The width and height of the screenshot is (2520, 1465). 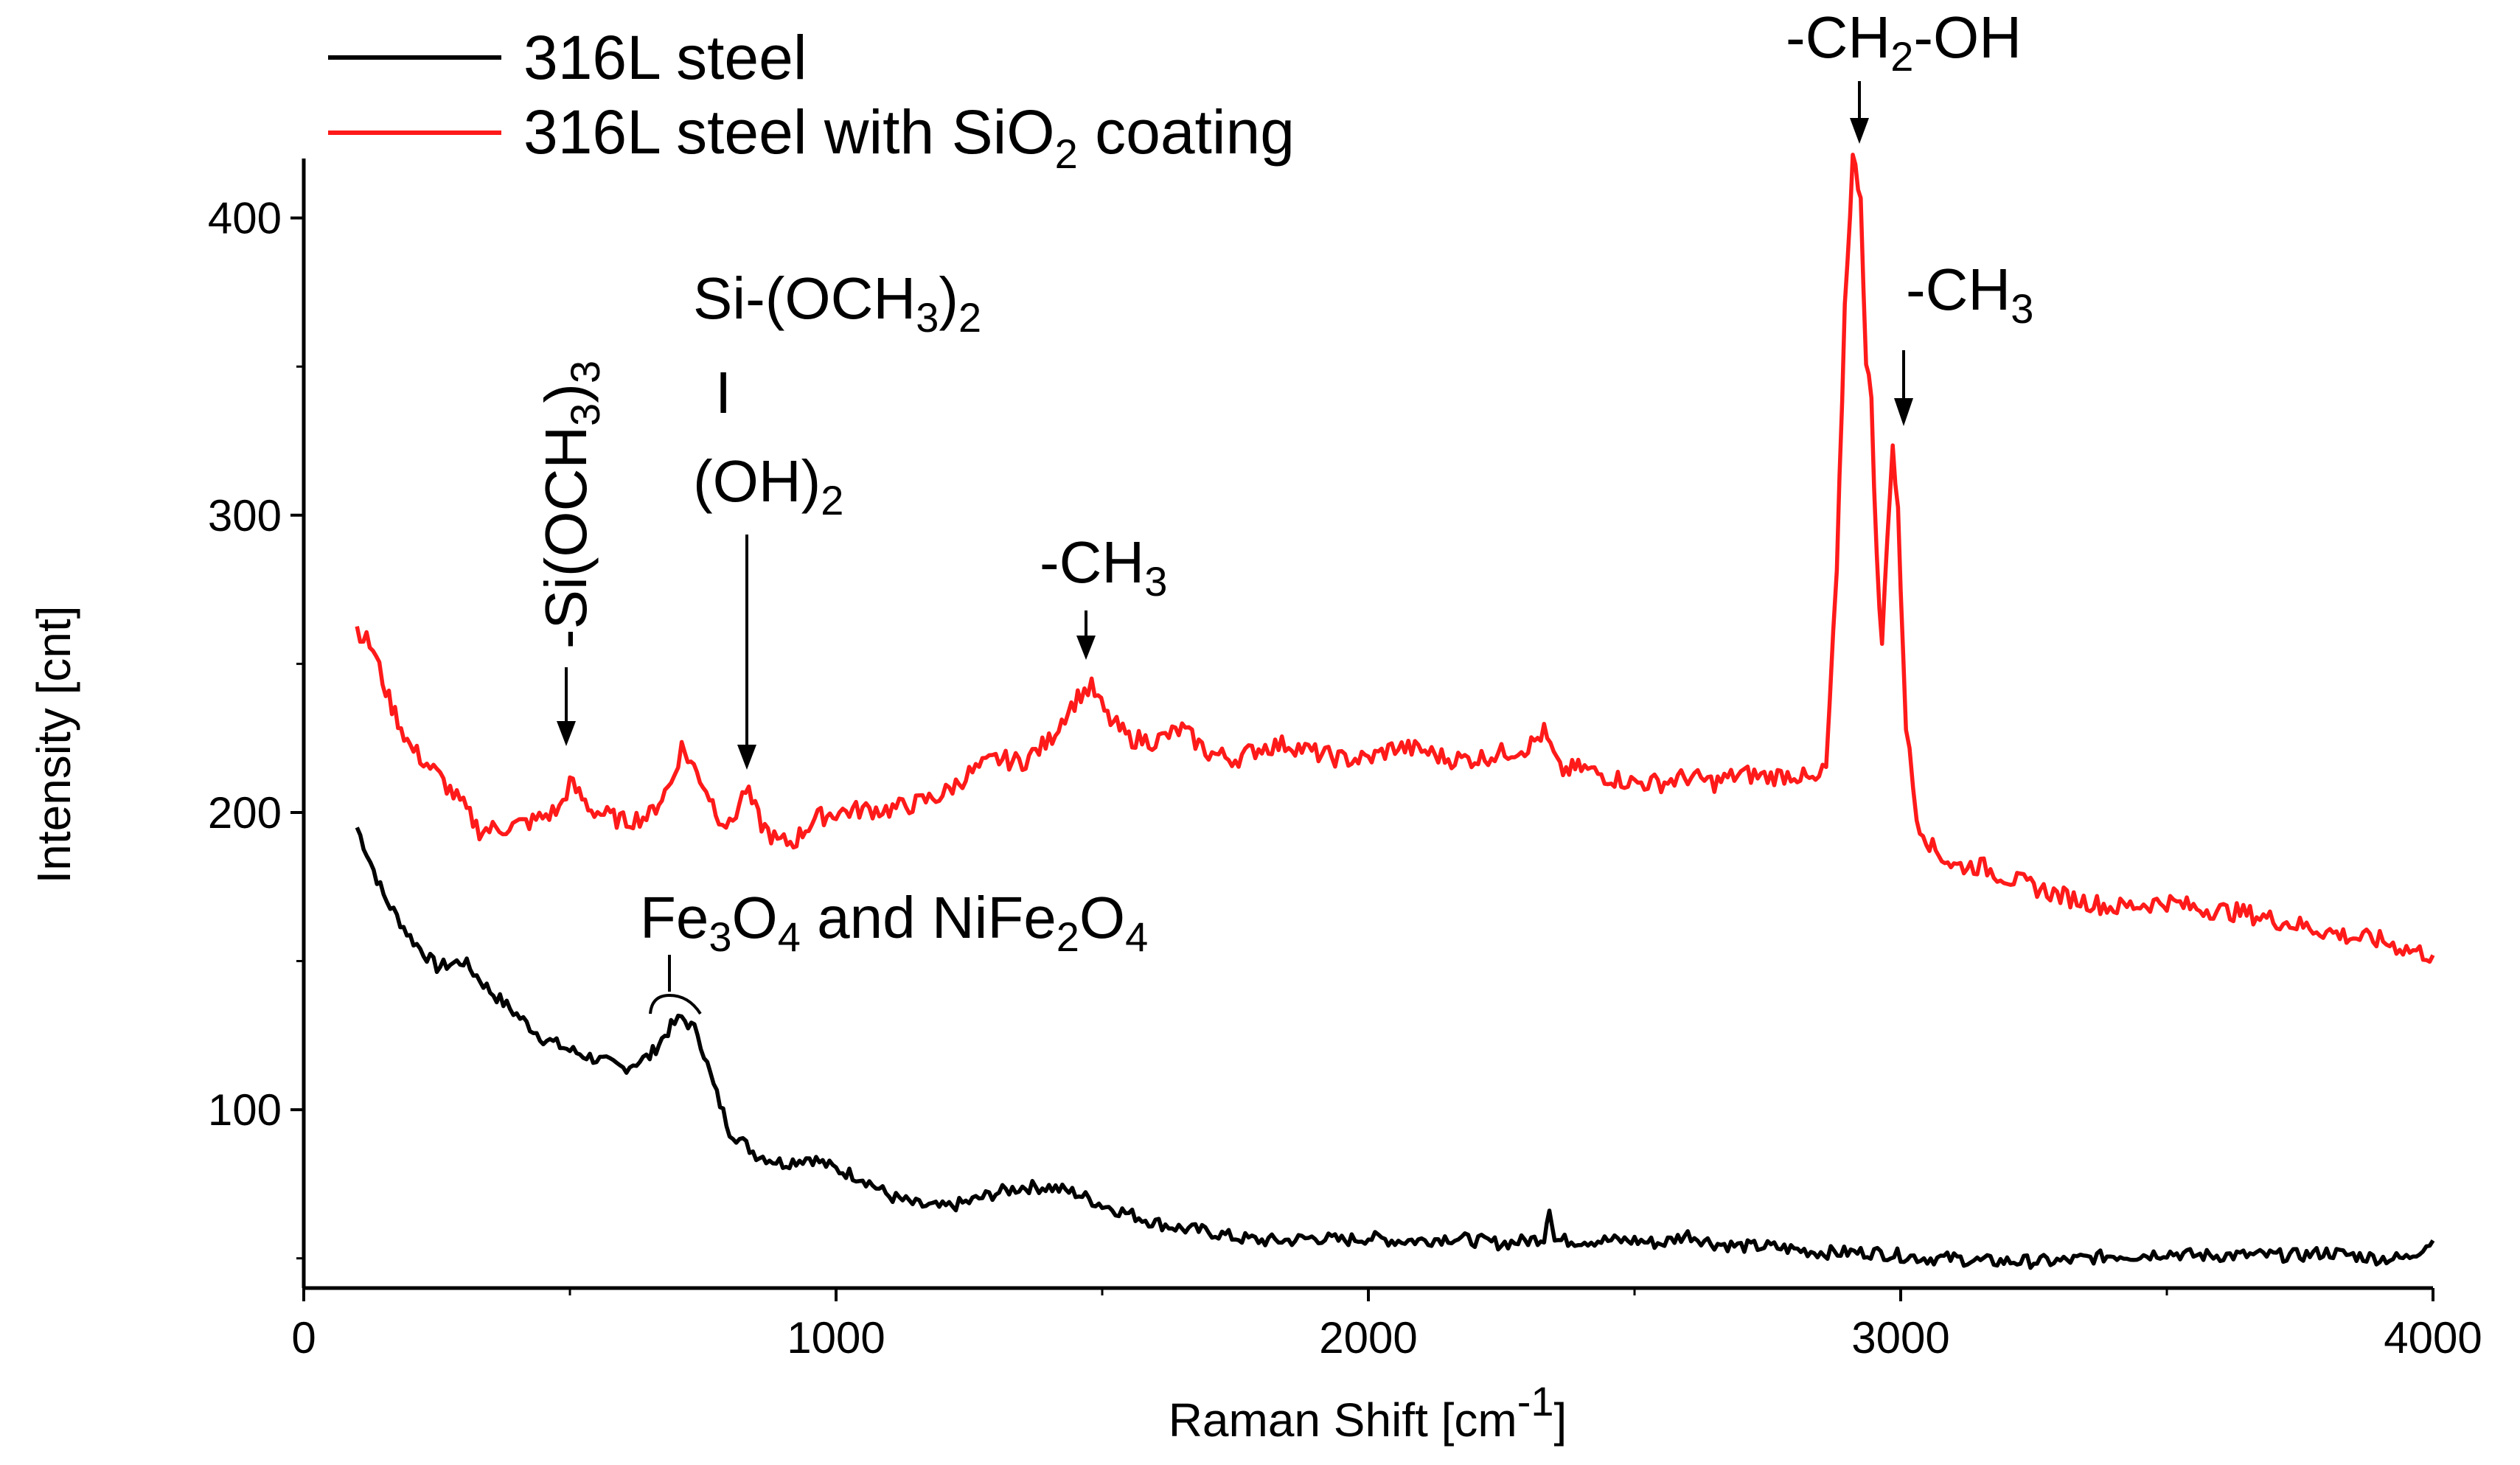 I want to click on y-tick-label: 300, so click(x=245, y=515).